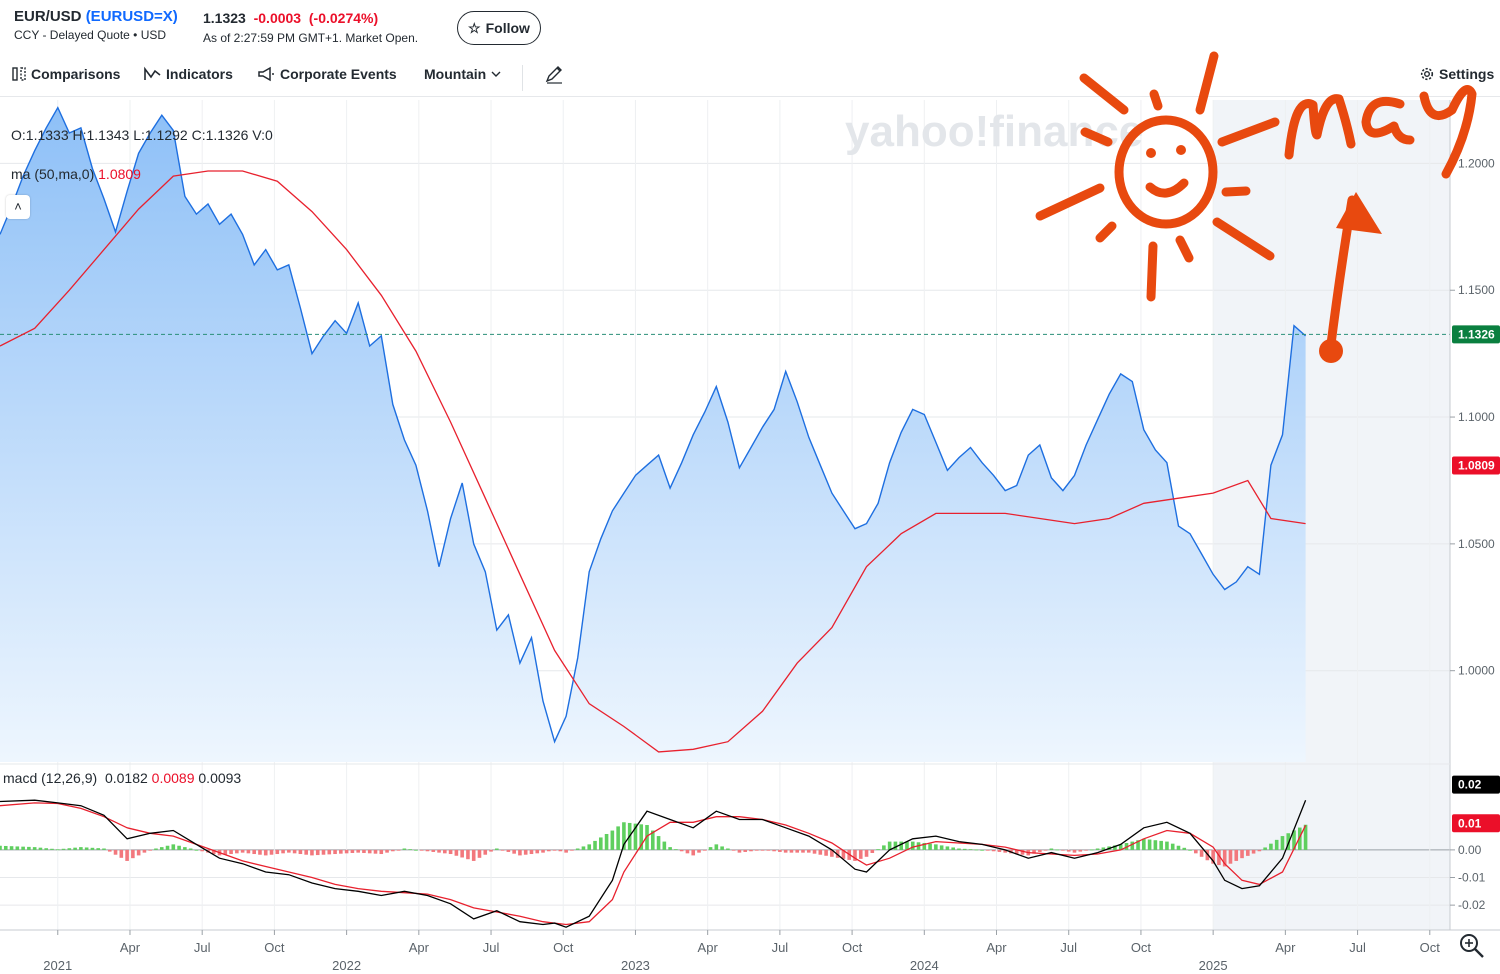 Image resolution: width=1500 pixels, height=974 pixels. Describe the element at coordinates (57, 965) in the screenshot. I see `x-year-label: 2021` at that location.